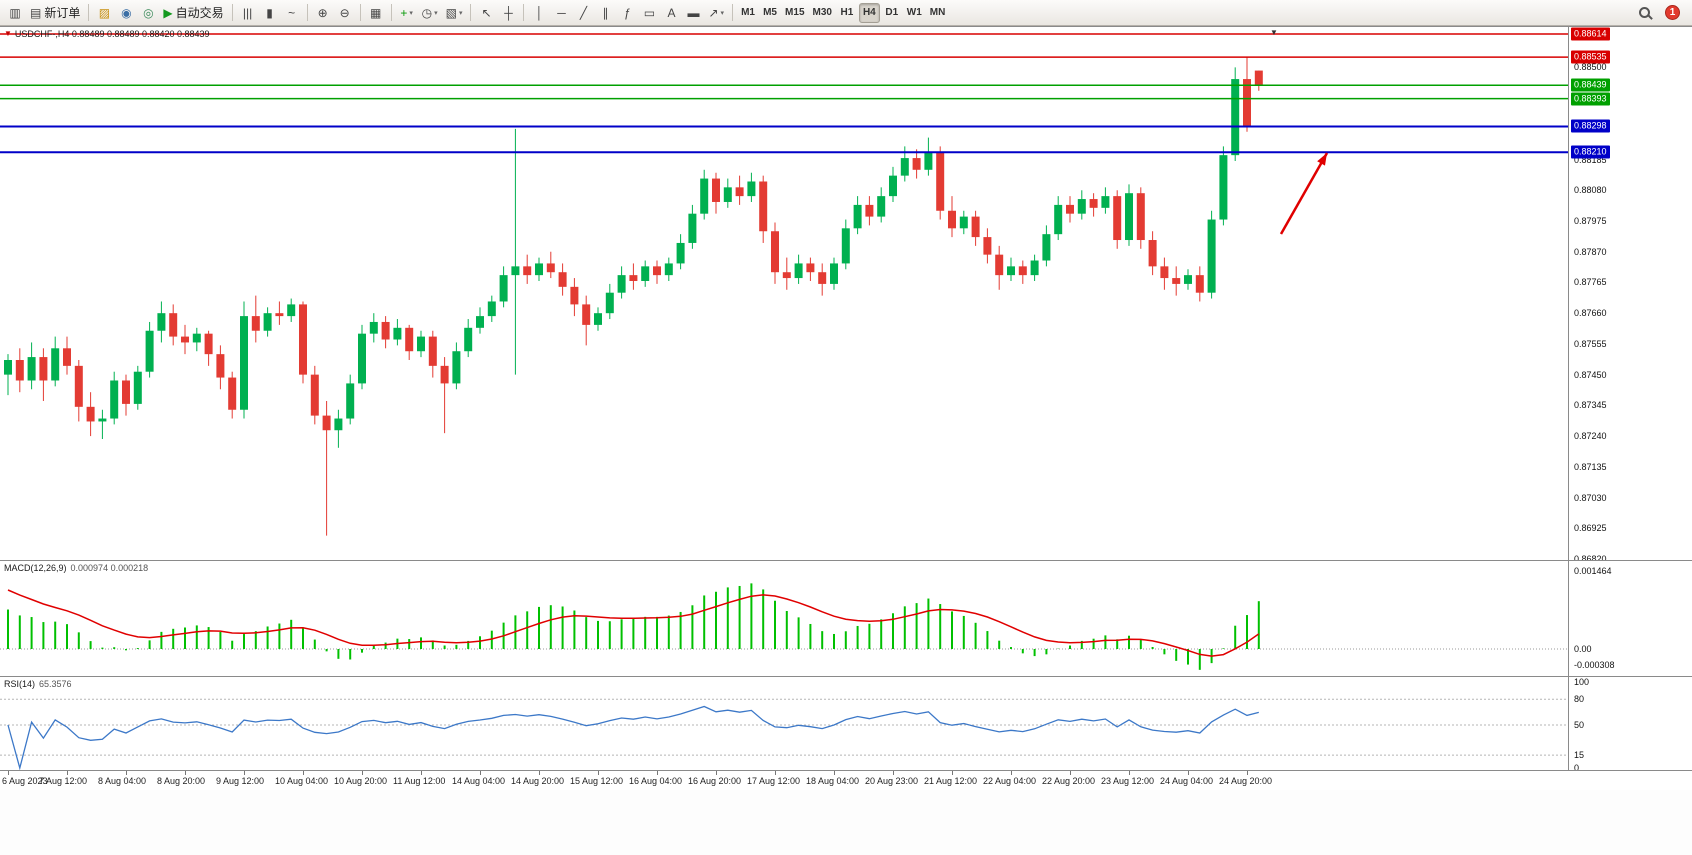  Describe the element at coordinates (193, 13) in the screenshot. I see `autotrading-button: ▶ 自动交易` at that location.